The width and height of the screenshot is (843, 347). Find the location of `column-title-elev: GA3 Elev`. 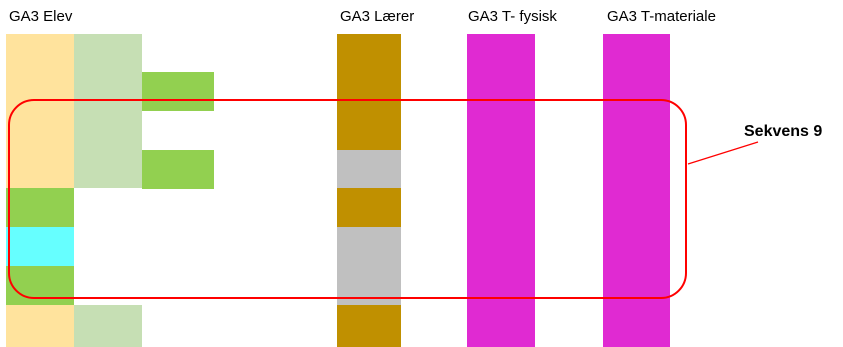

column-title-elev: GA3 Elev is located at coordinates (40, 16).